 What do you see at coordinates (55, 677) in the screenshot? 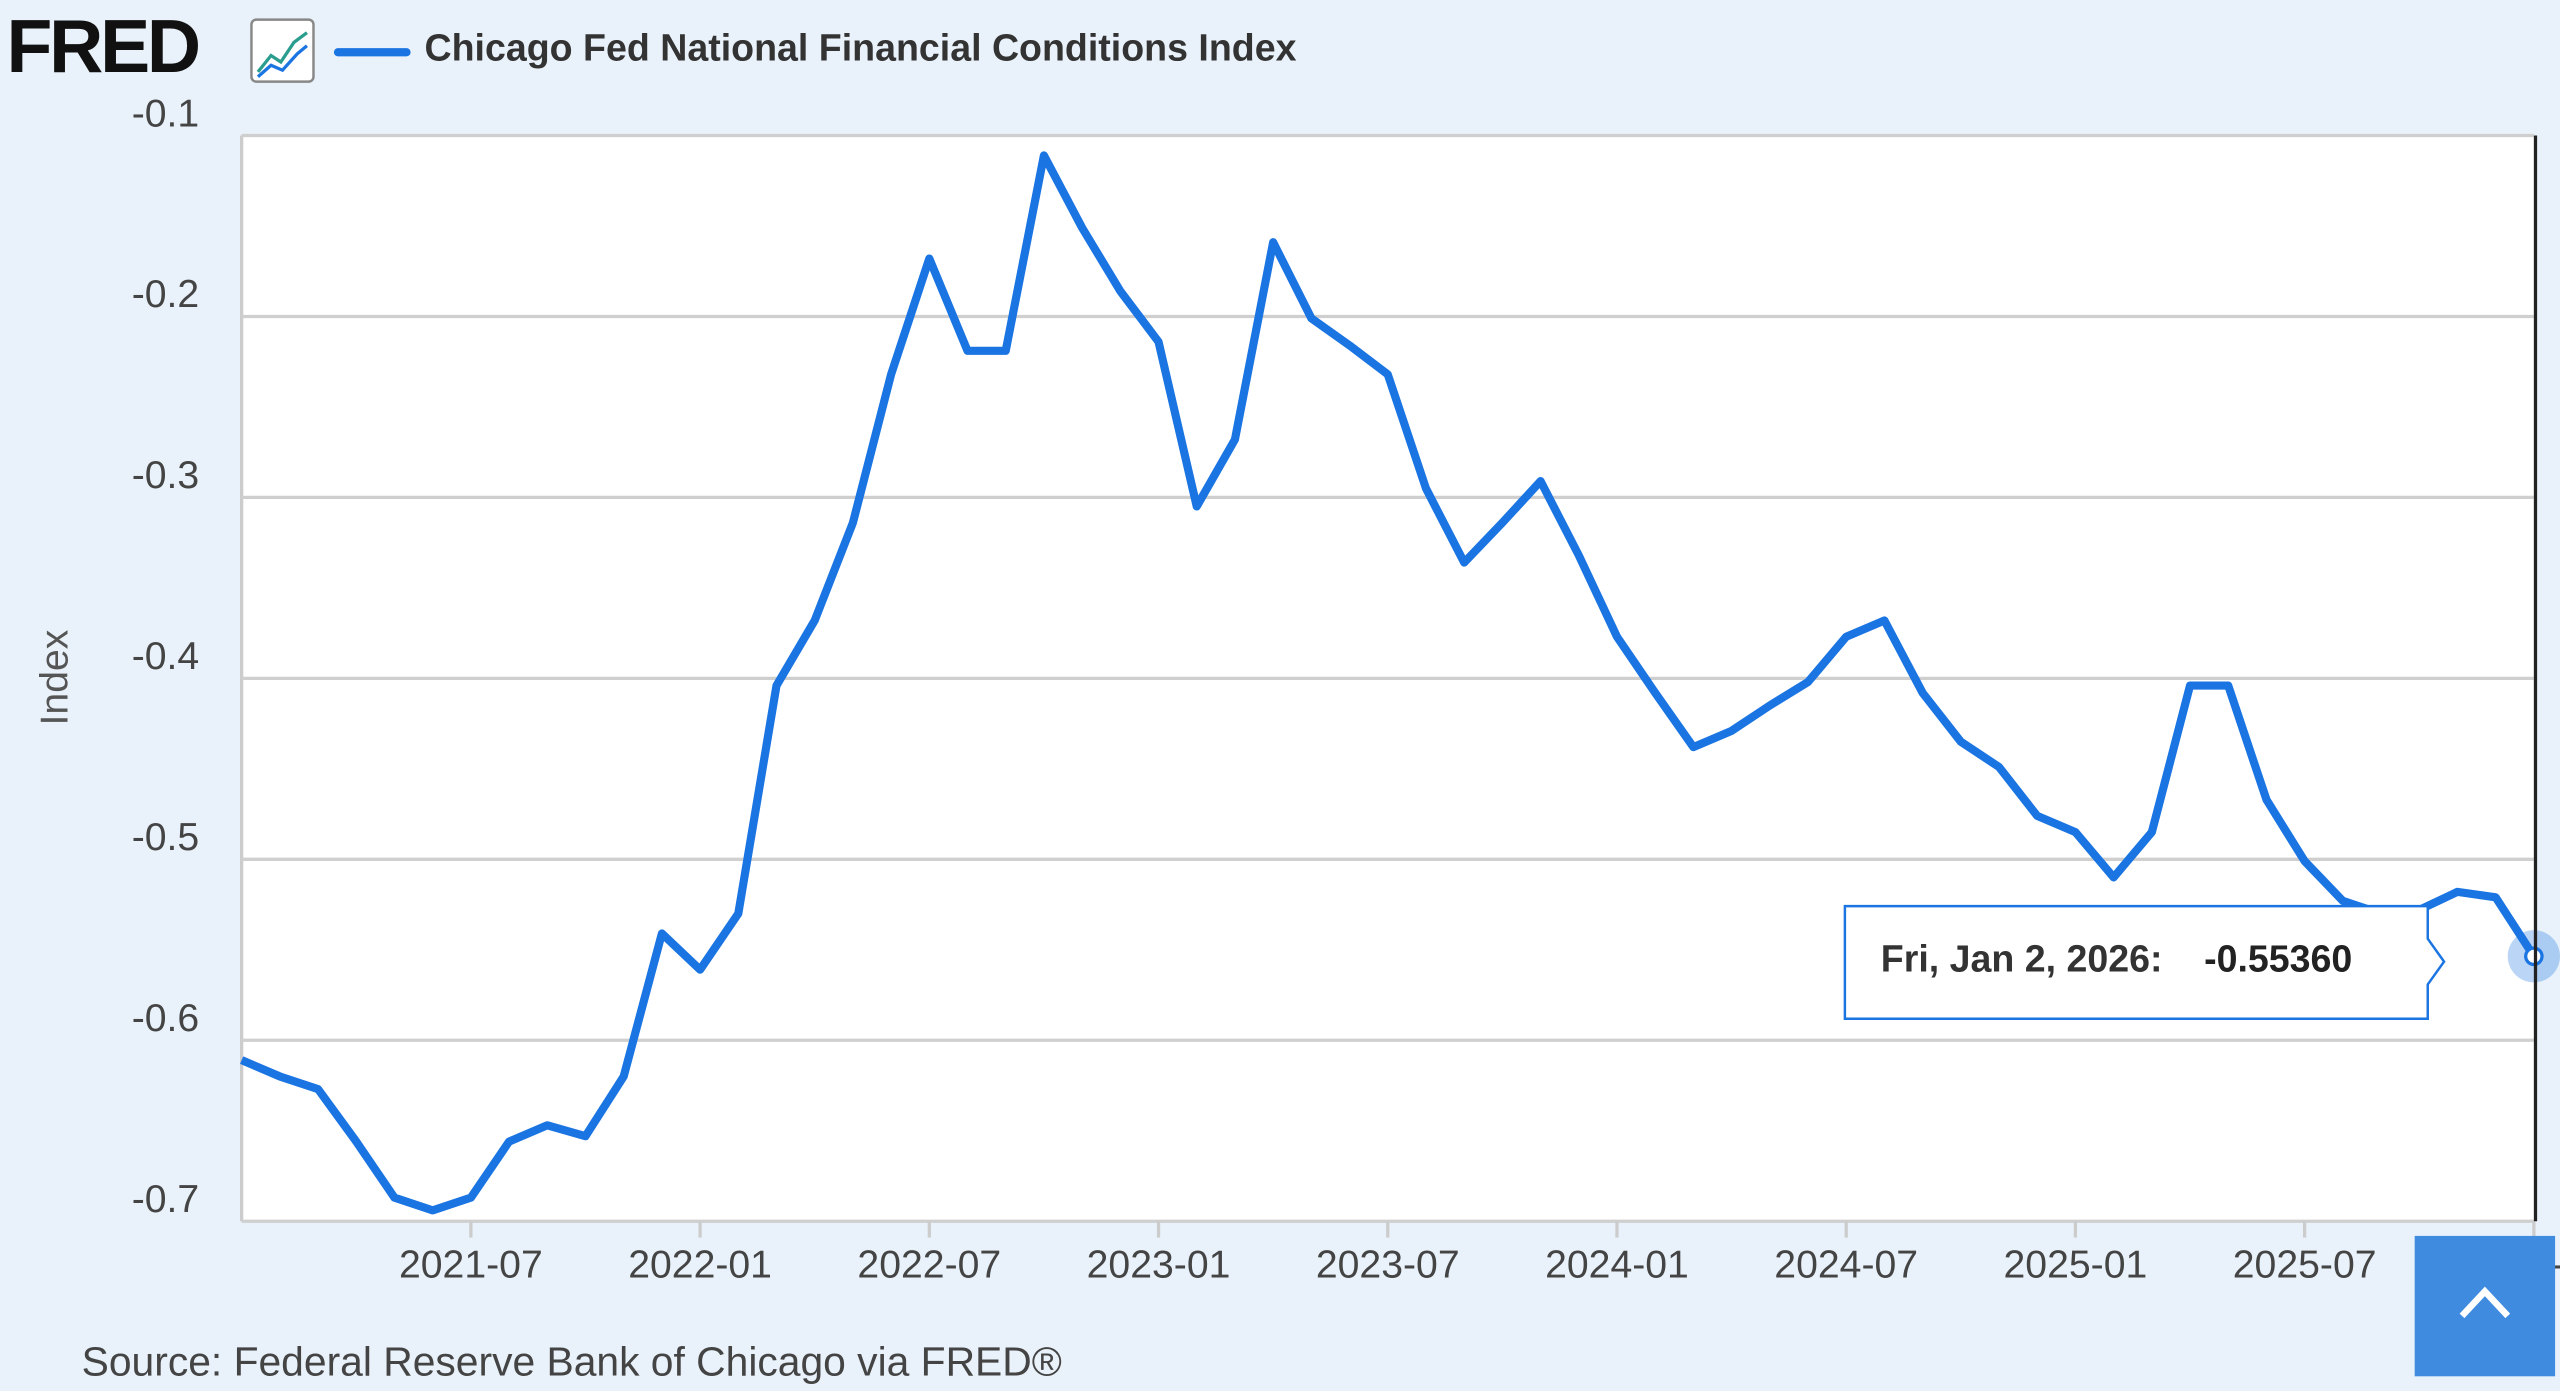
I see `y-axis-label: Index` at bounding box center [55, 677].